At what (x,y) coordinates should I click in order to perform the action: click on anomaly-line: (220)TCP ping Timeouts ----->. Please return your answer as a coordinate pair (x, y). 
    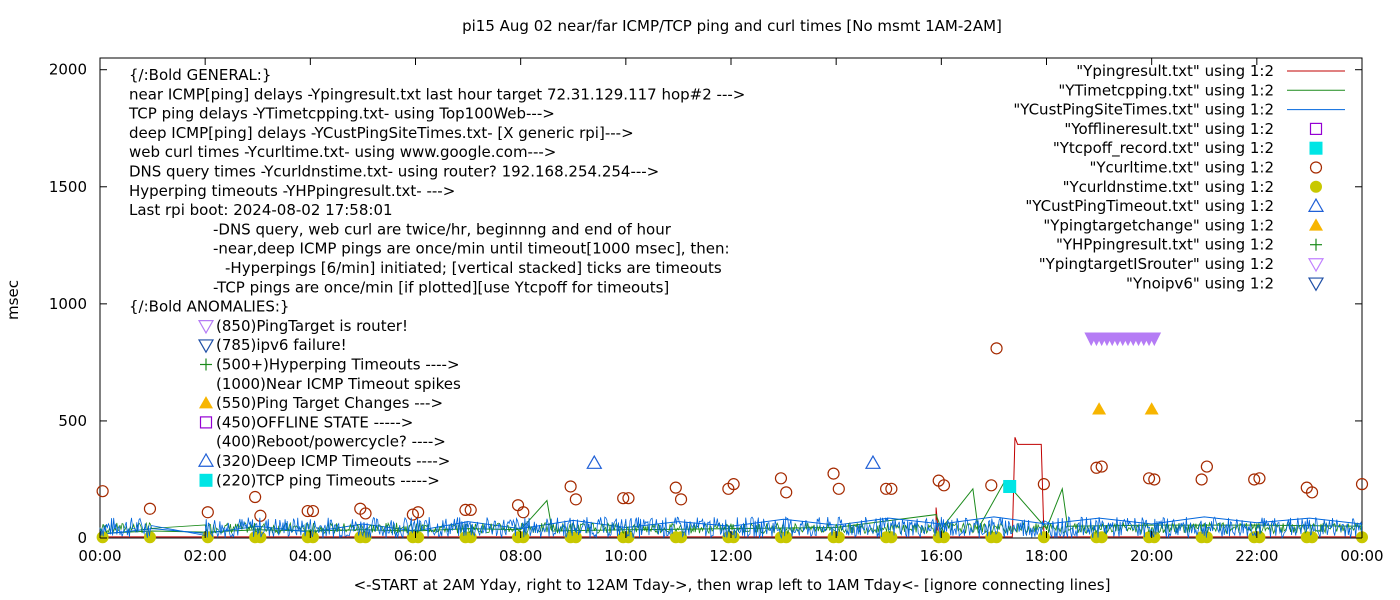
    Looking at the image, I should click on (328, 480).